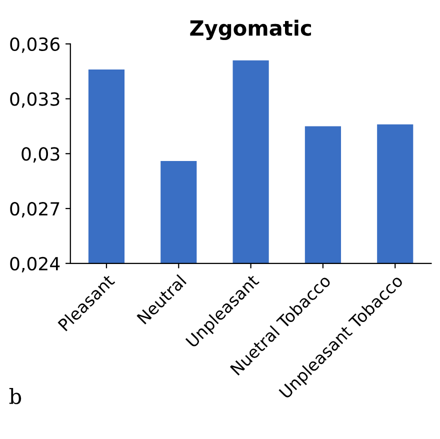 The image size is (440, 439). Describe the element at coordinates (15, 396) in the screenshot. I see `text: b` at that location.